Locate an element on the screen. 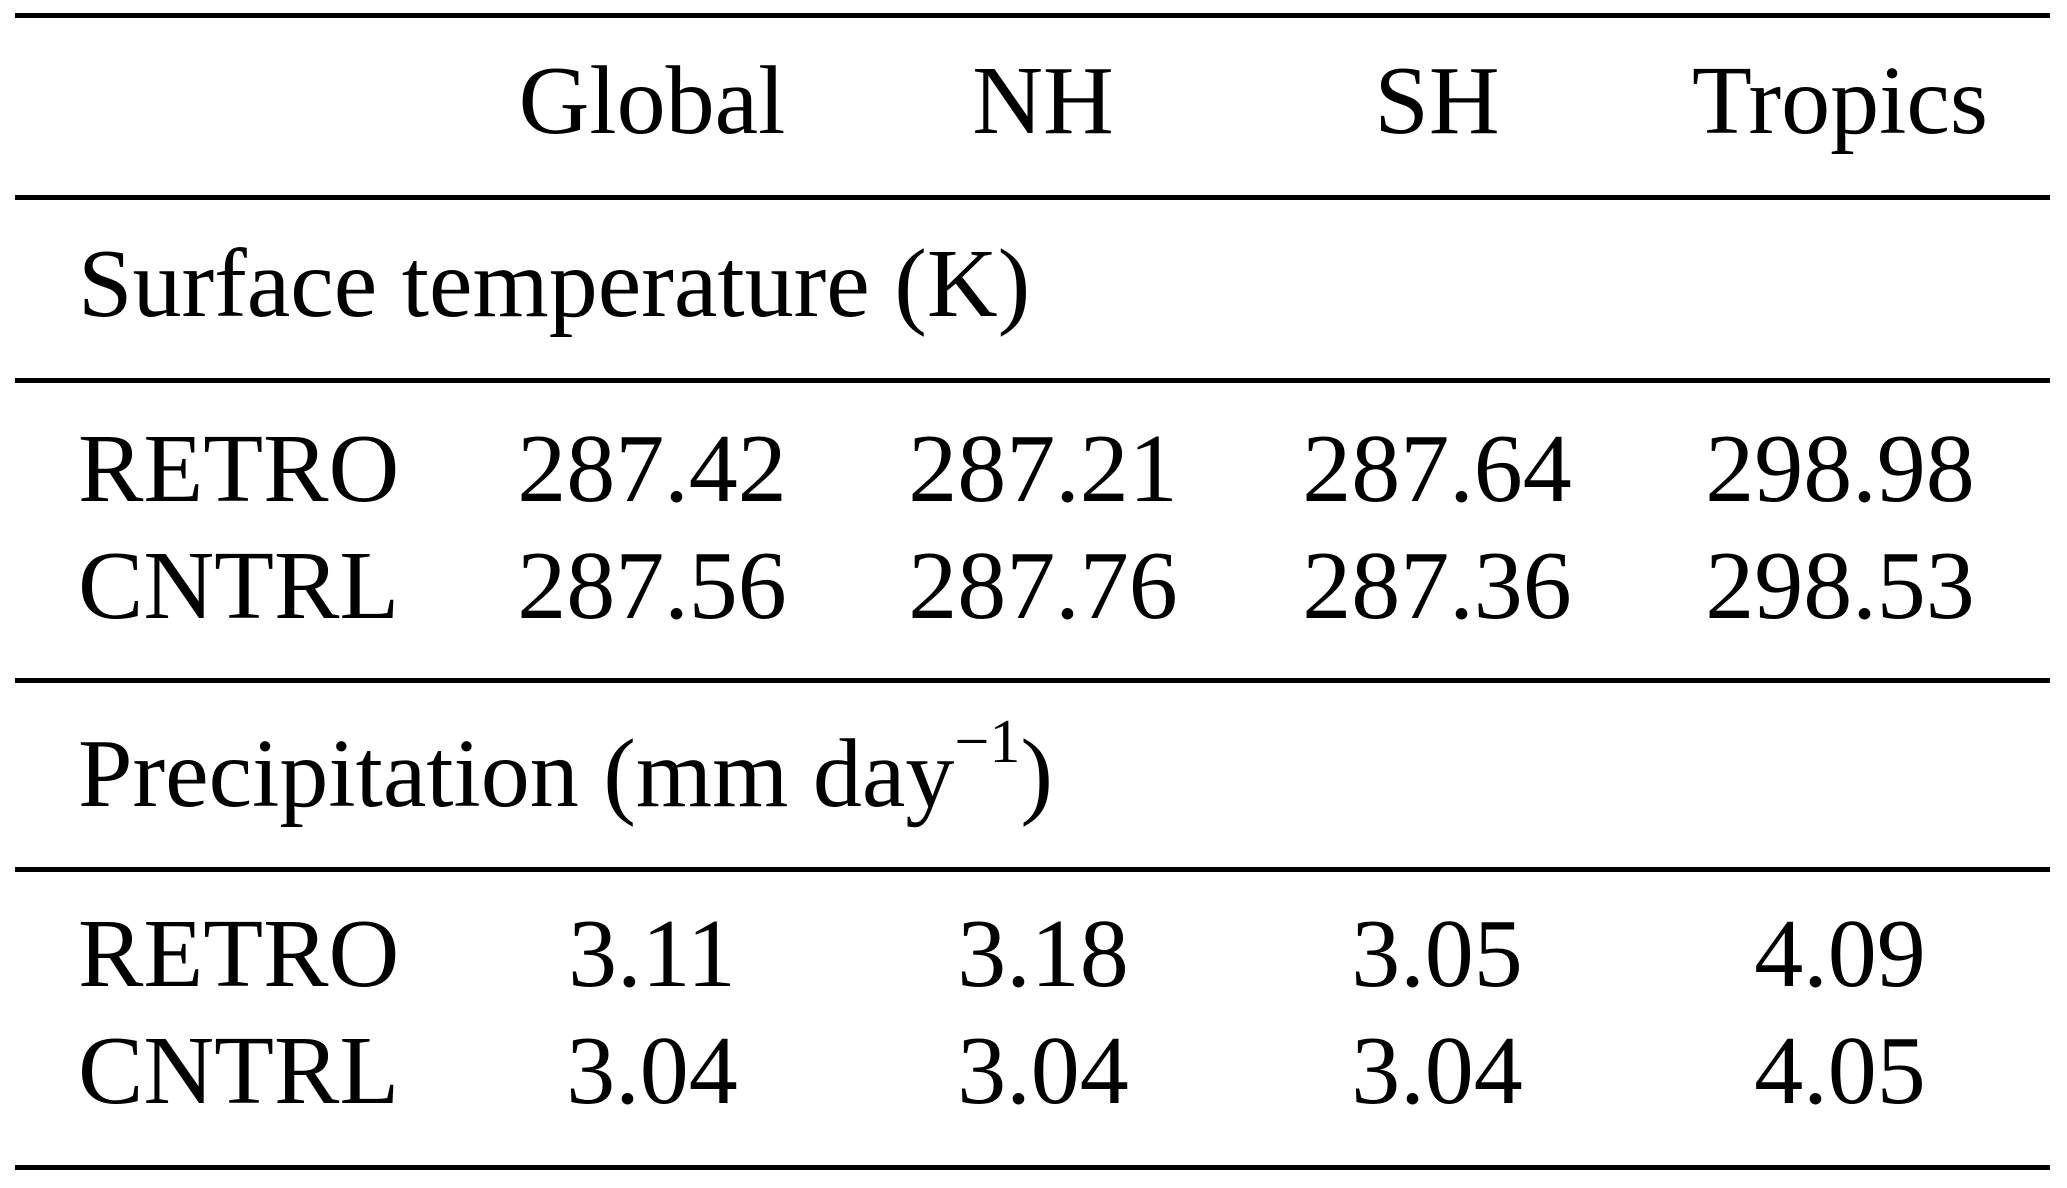 Image resolution: width=2067 pixels, height=1188 pixels. bottom-rule is located at coordinates (1032, 1167).